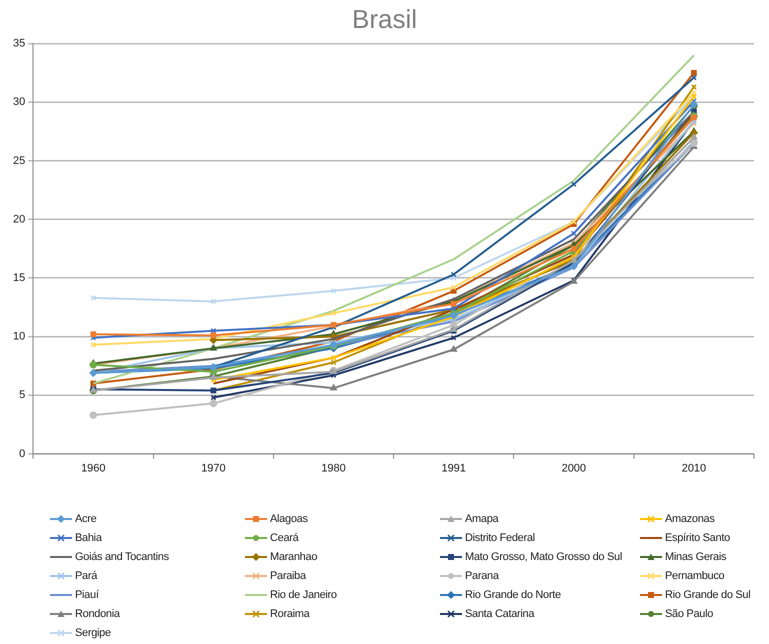 This screenshot has height=644, width=769. I want to click on chart-title: Brasil, so click(384, 19).